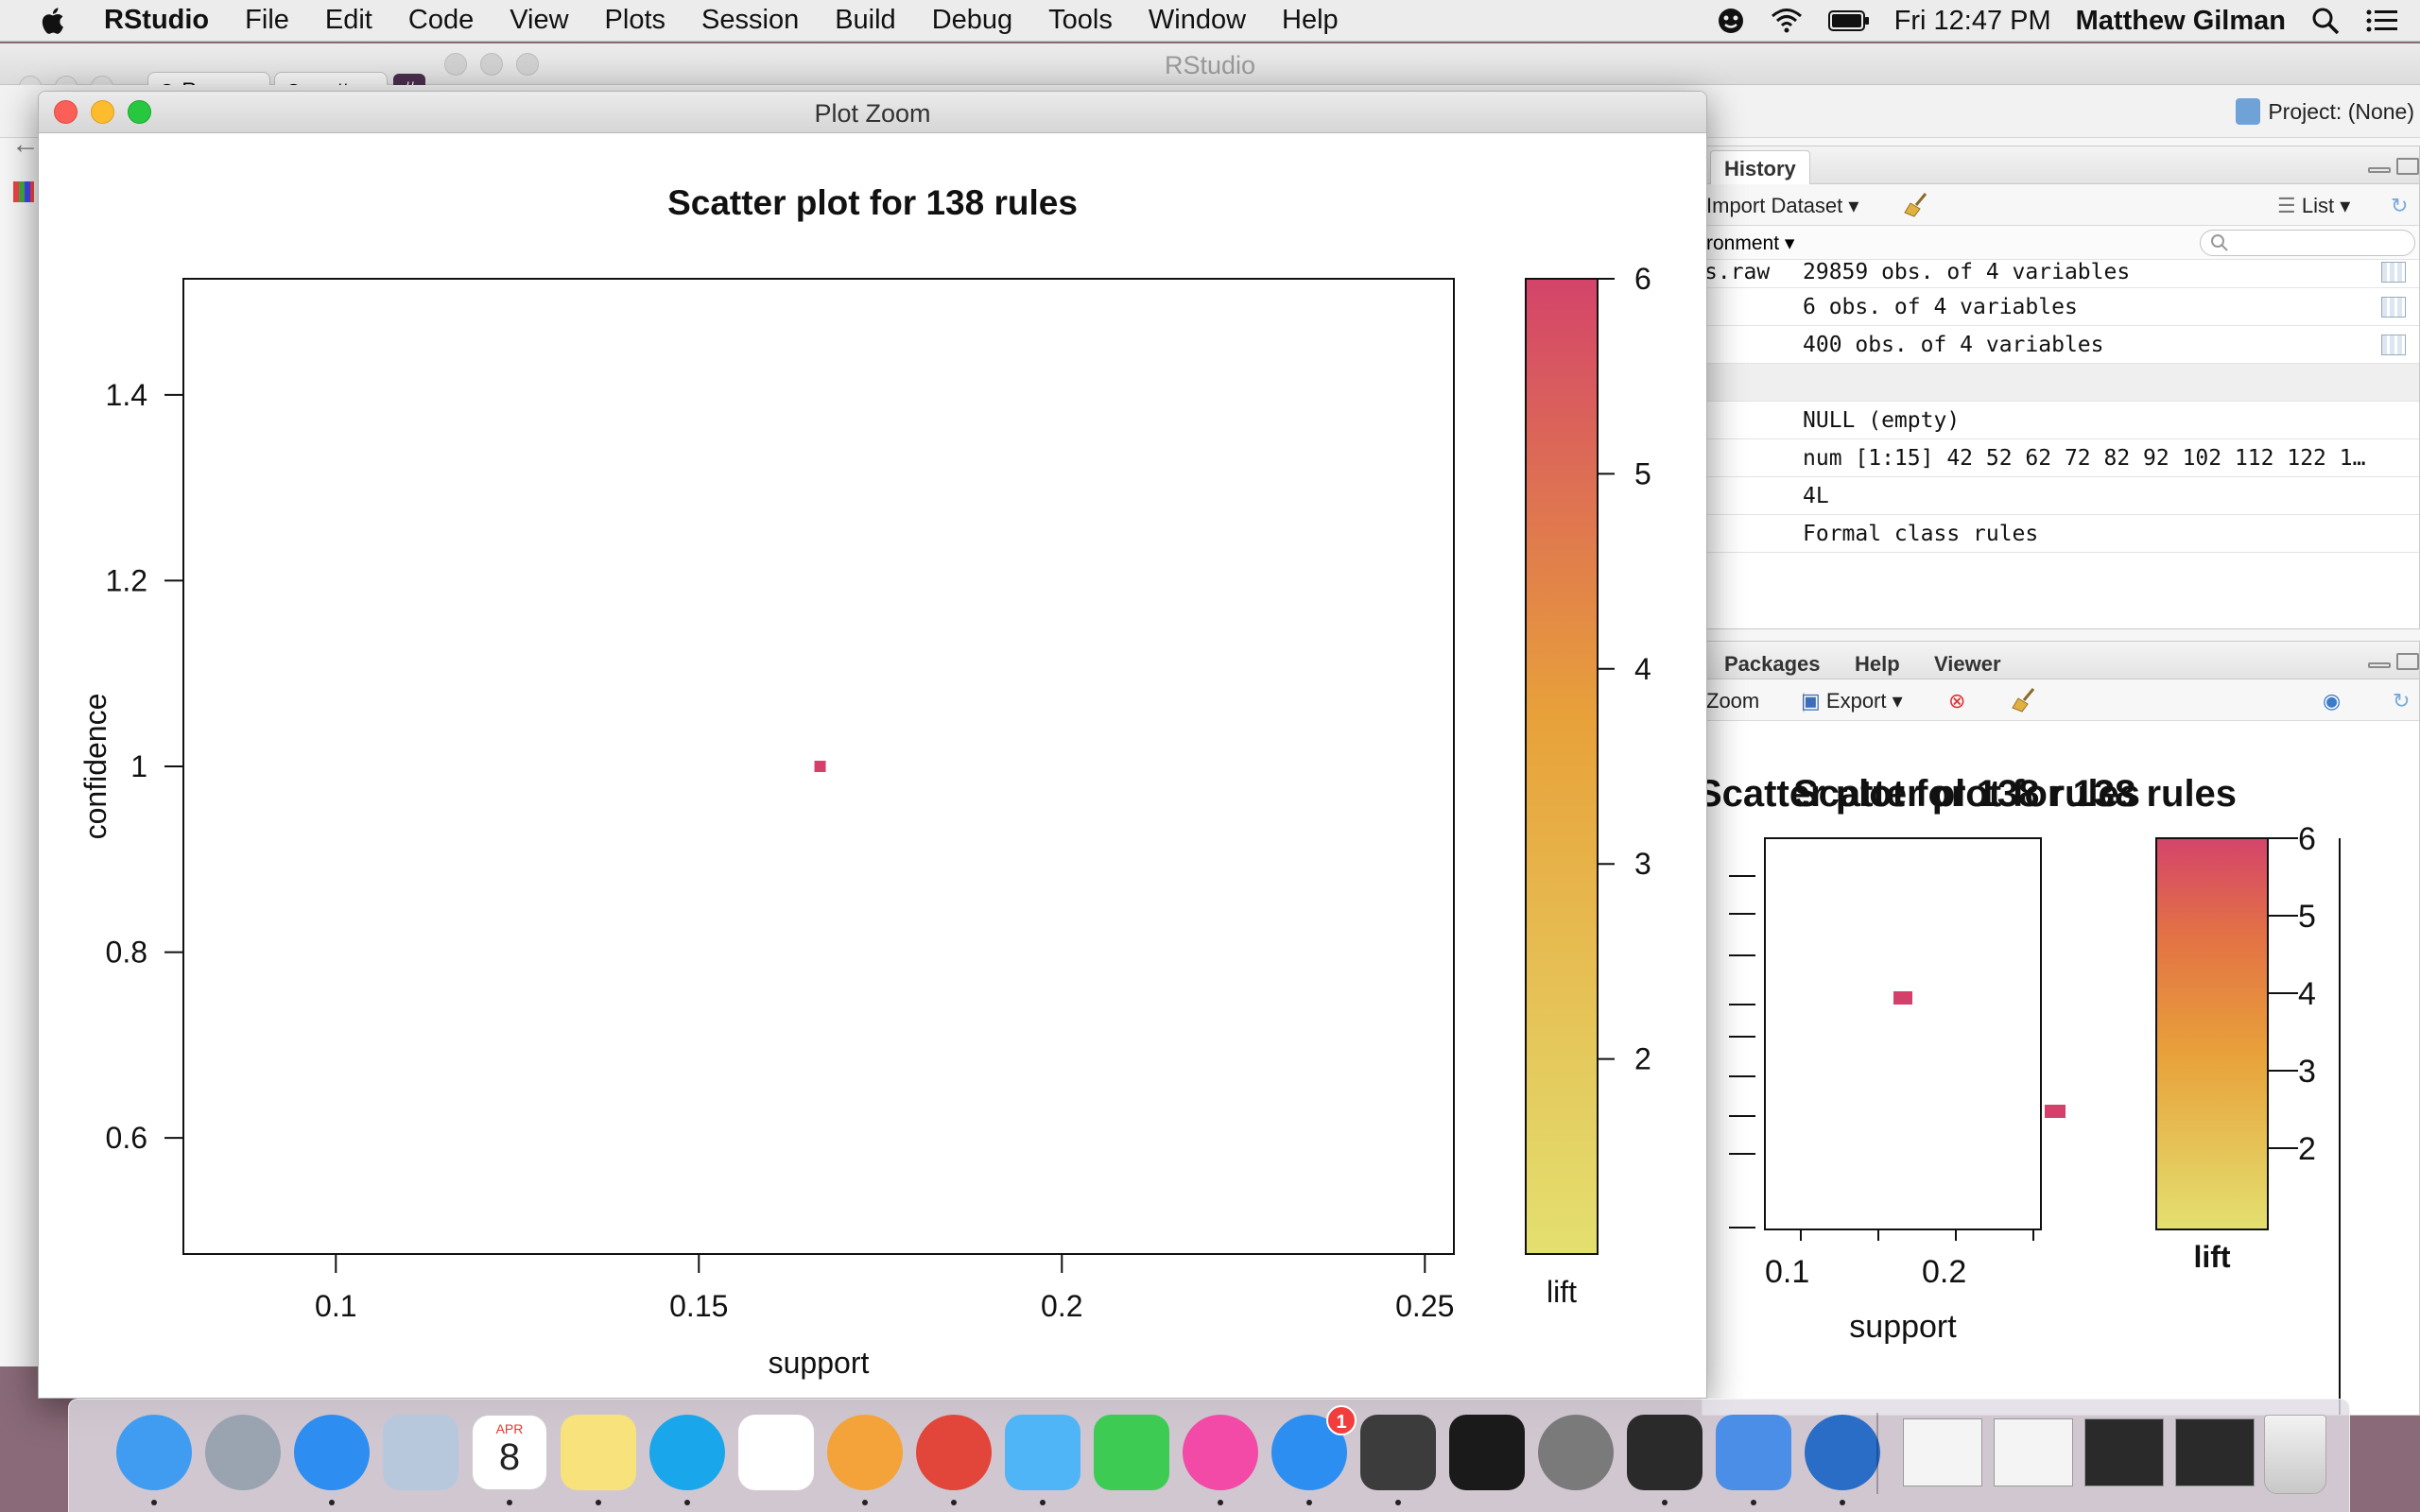 The height and width of the screenshot is (1512, 2420). I want to click on menu-code: Code, so click(441, 20).